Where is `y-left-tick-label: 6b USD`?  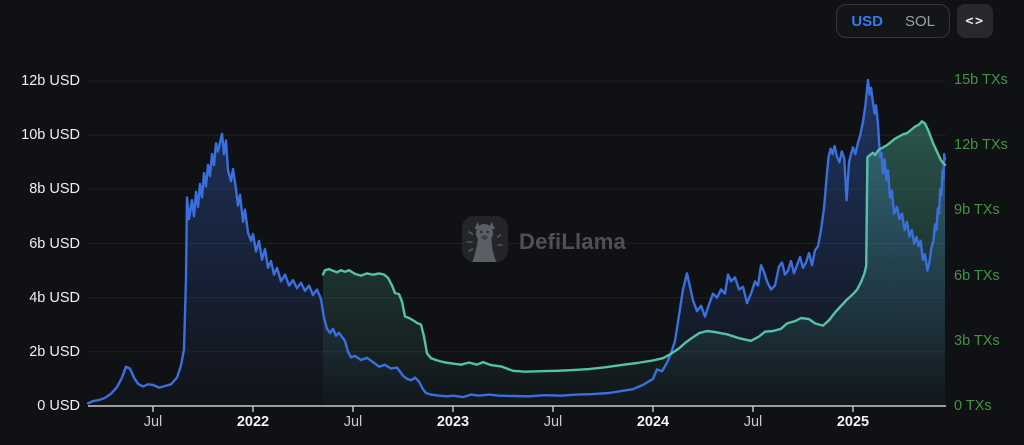 y-left-tick-label: 6b USD is located at coordinates (54, 243).